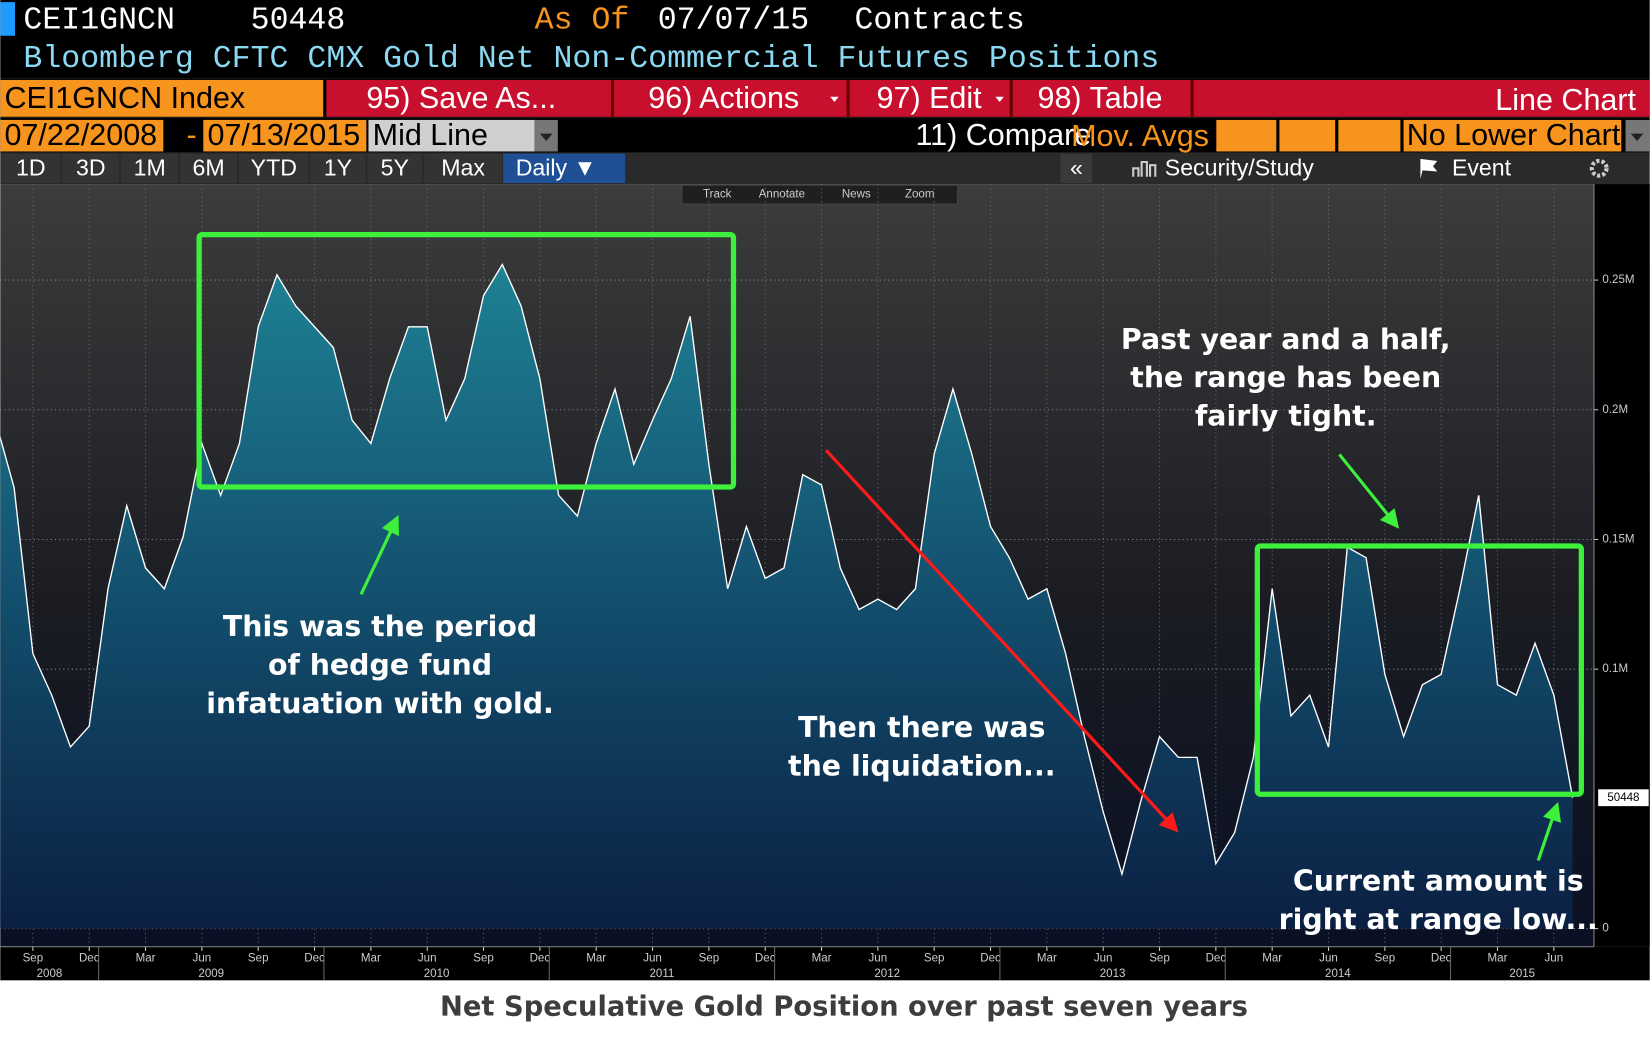 The width and height of the screenshot is (1650, 1037). Describe the element at coordinates (1140, 136) in the screenshot. I see `mov-avgs: Mov. Avgs` at that location.